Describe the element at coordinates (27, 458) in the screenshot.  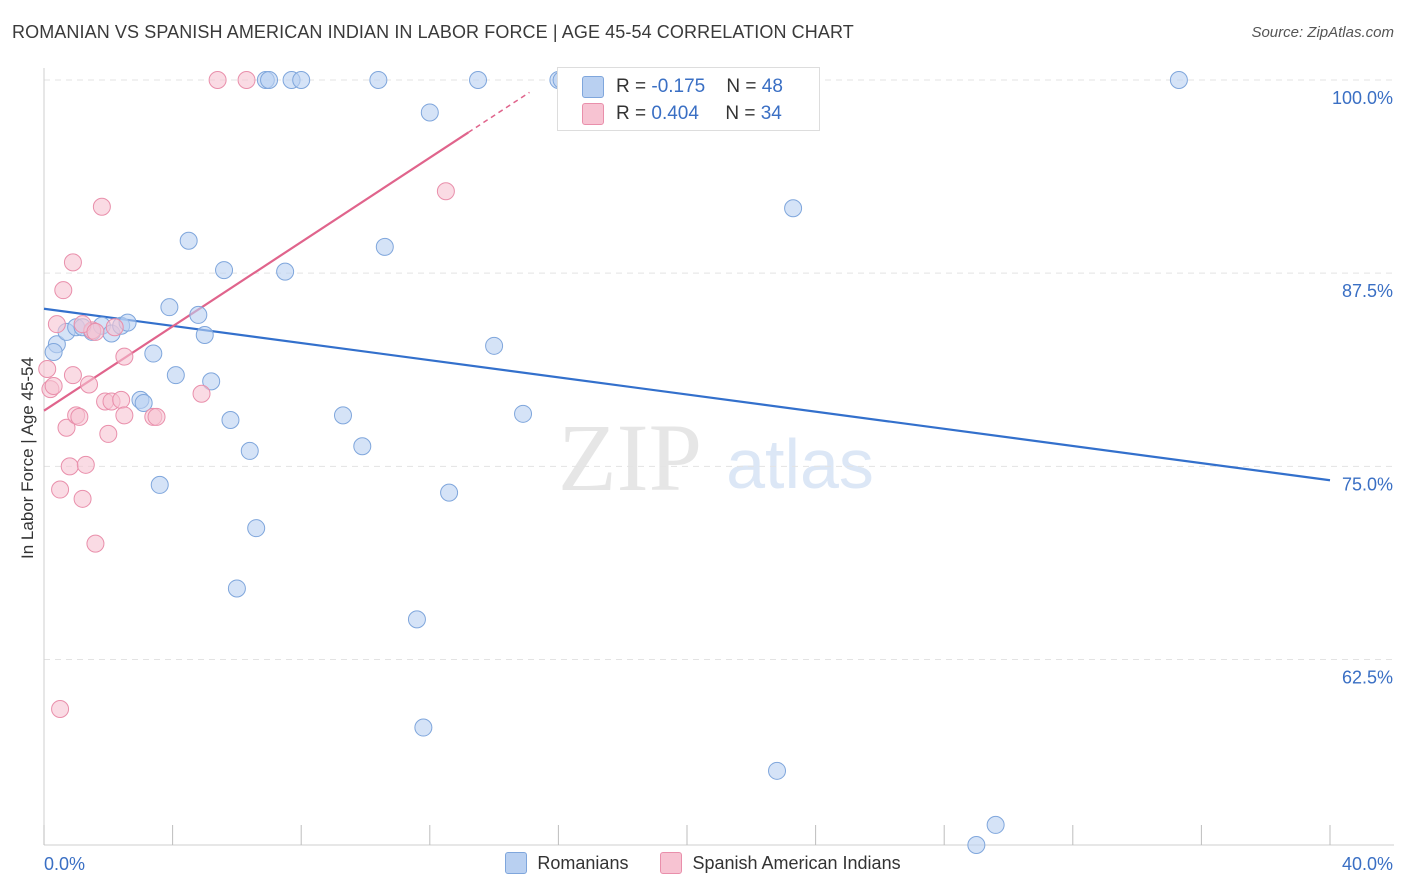
I see `y-axis-label: In Labor Force | Age 45-54` at that location.